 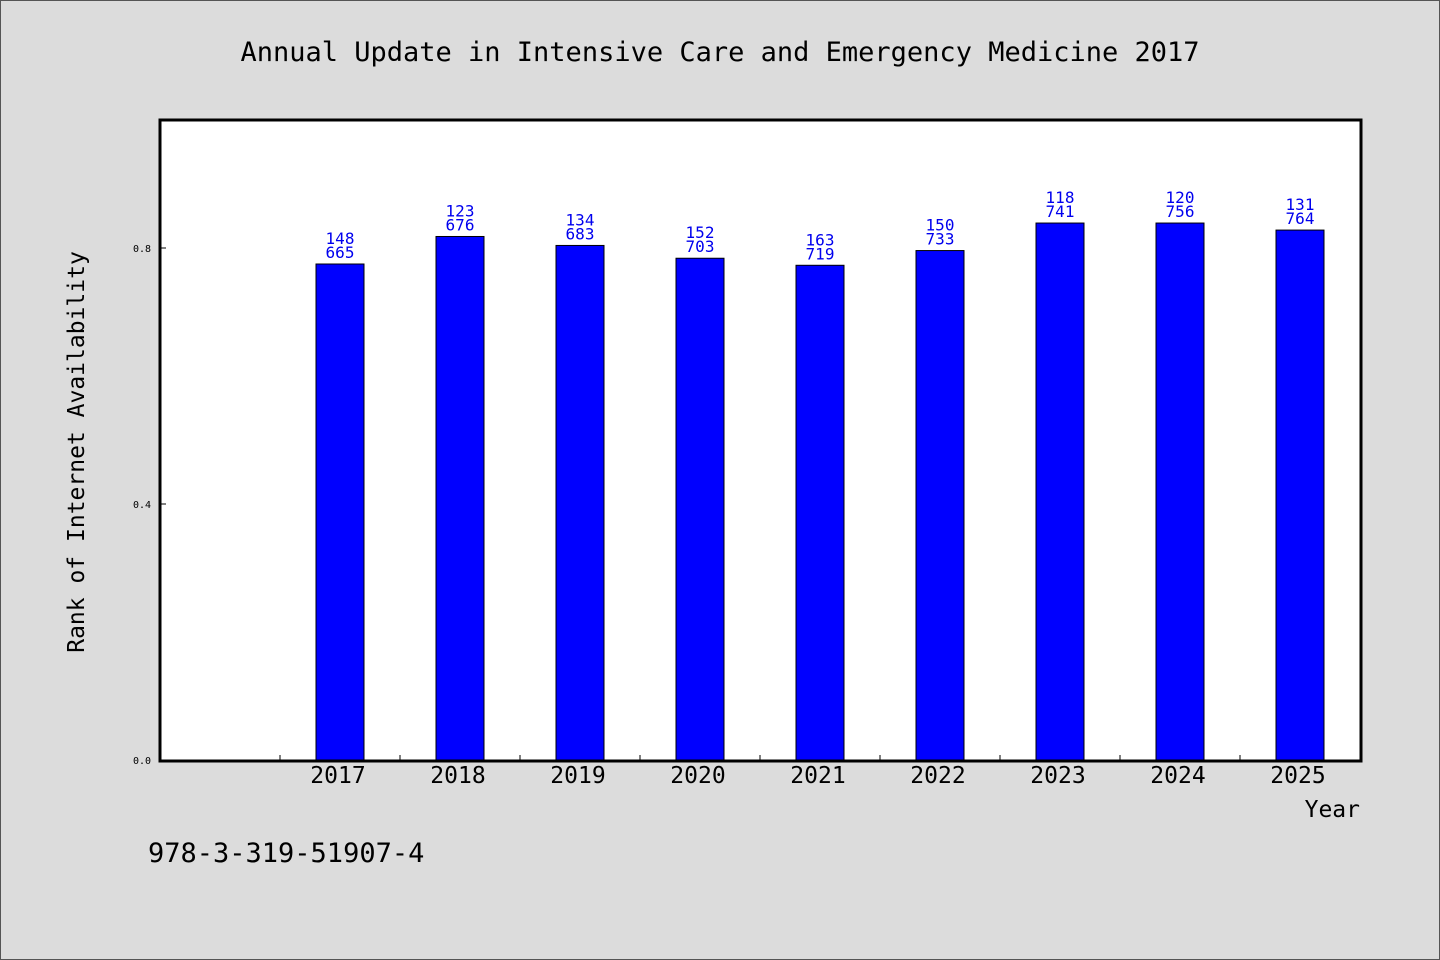 I want to click on bar-2025, so click(x=1300, y=495).